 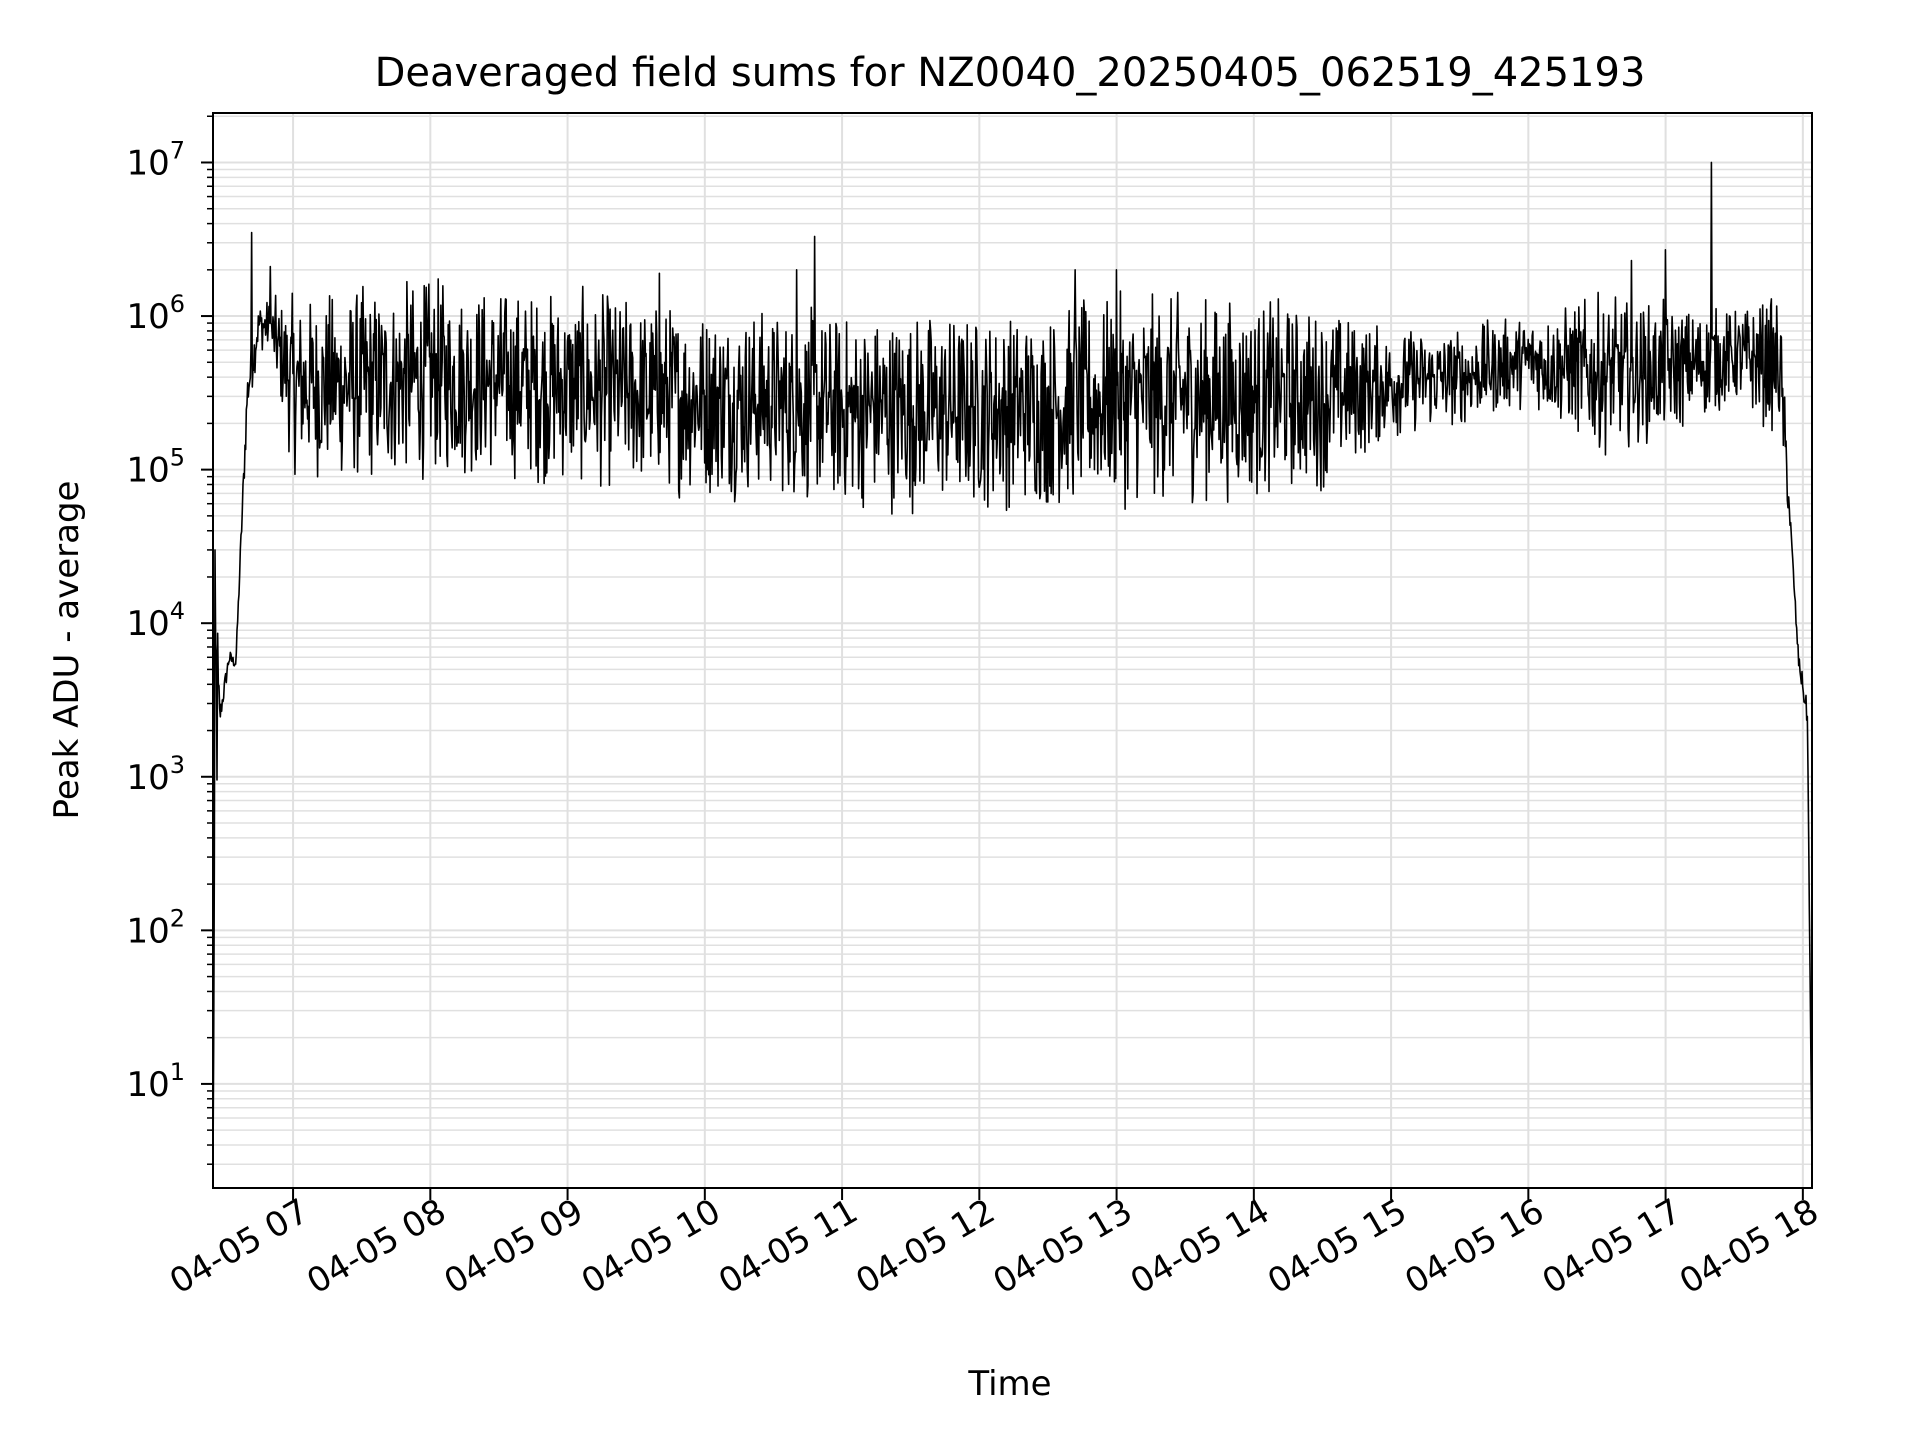 I want to click on y-tick-exponent: 1, so click(x=177, y=1072).